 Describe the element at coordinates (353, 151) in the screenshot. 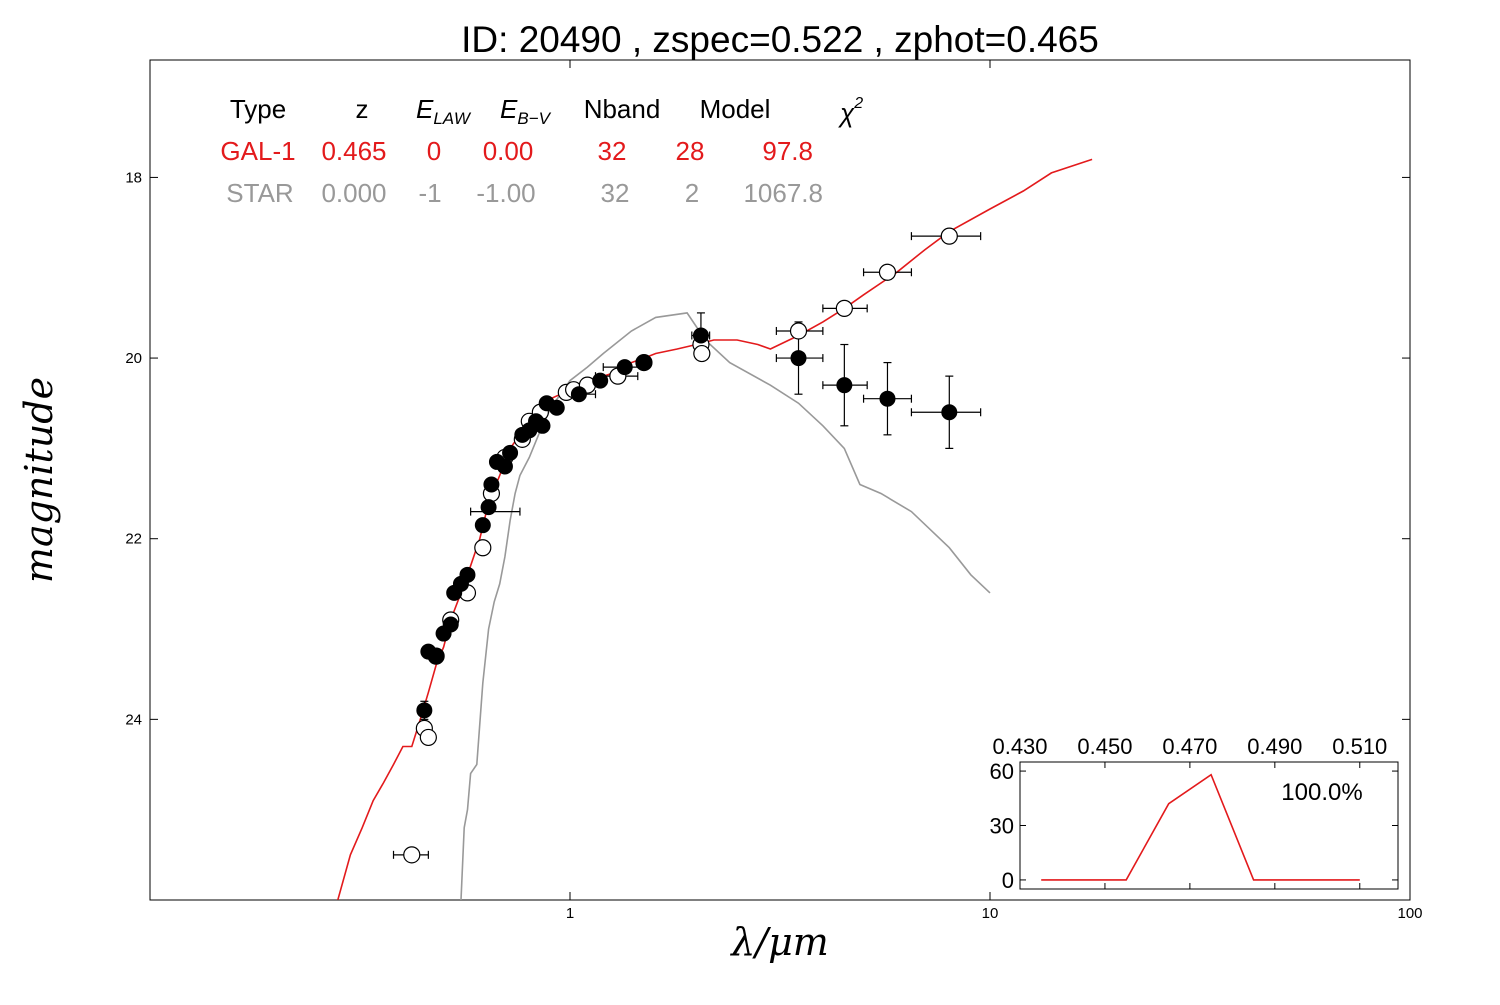

I see `gal-z: 0.465` at that location.